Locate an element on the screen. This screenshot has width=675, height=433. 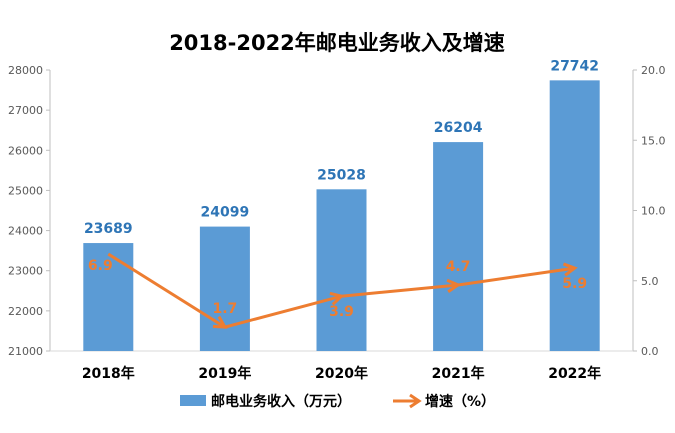
line-value-label: 1.7 is located at coordinates (224, 309).